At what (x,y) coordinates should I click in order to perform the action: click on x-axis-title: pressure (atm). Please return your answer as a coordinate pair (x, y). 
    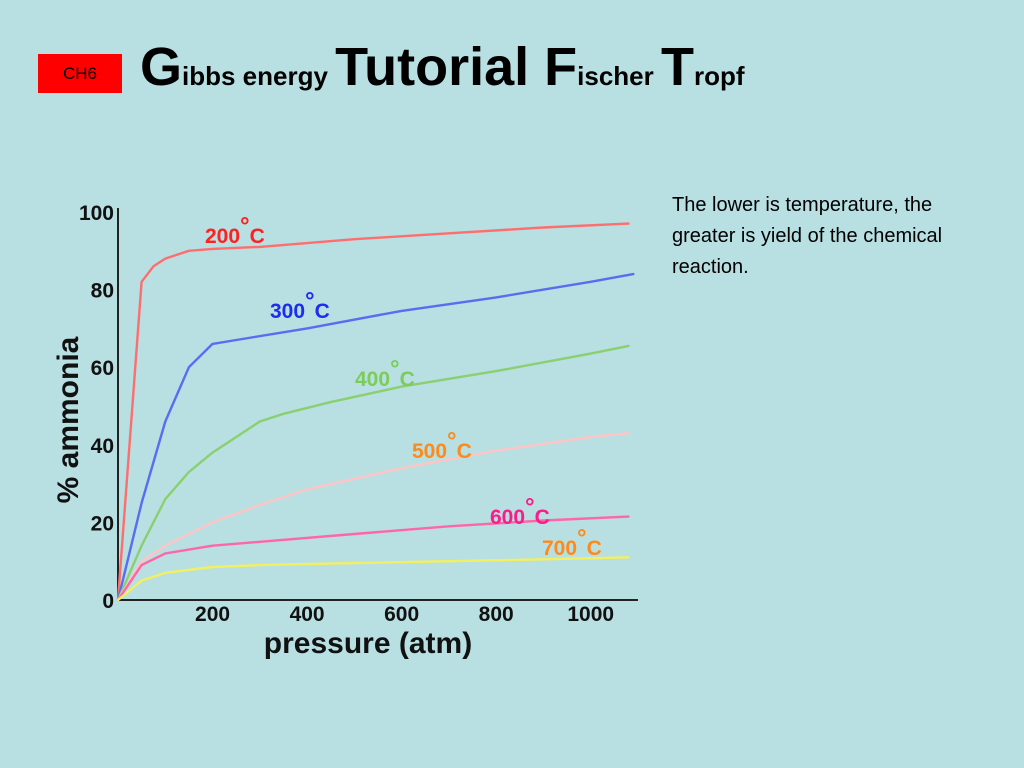
    Looking at the image, I should click on (368, 643).